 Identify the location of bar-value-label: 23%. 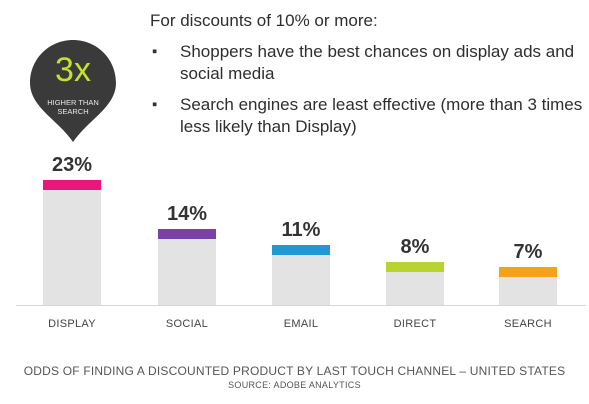
(72, 165).